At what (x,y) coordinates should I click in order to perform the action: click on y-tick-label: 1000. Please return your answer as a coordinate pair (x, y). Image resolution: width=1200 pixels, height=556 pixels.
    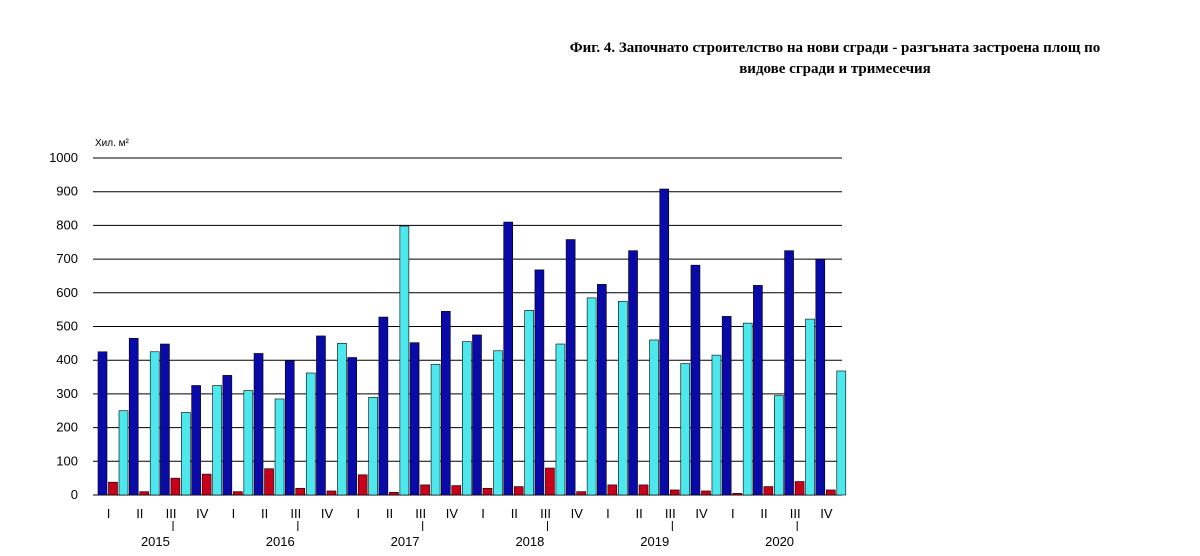
    Looking at the image, I should click on (63, 157).